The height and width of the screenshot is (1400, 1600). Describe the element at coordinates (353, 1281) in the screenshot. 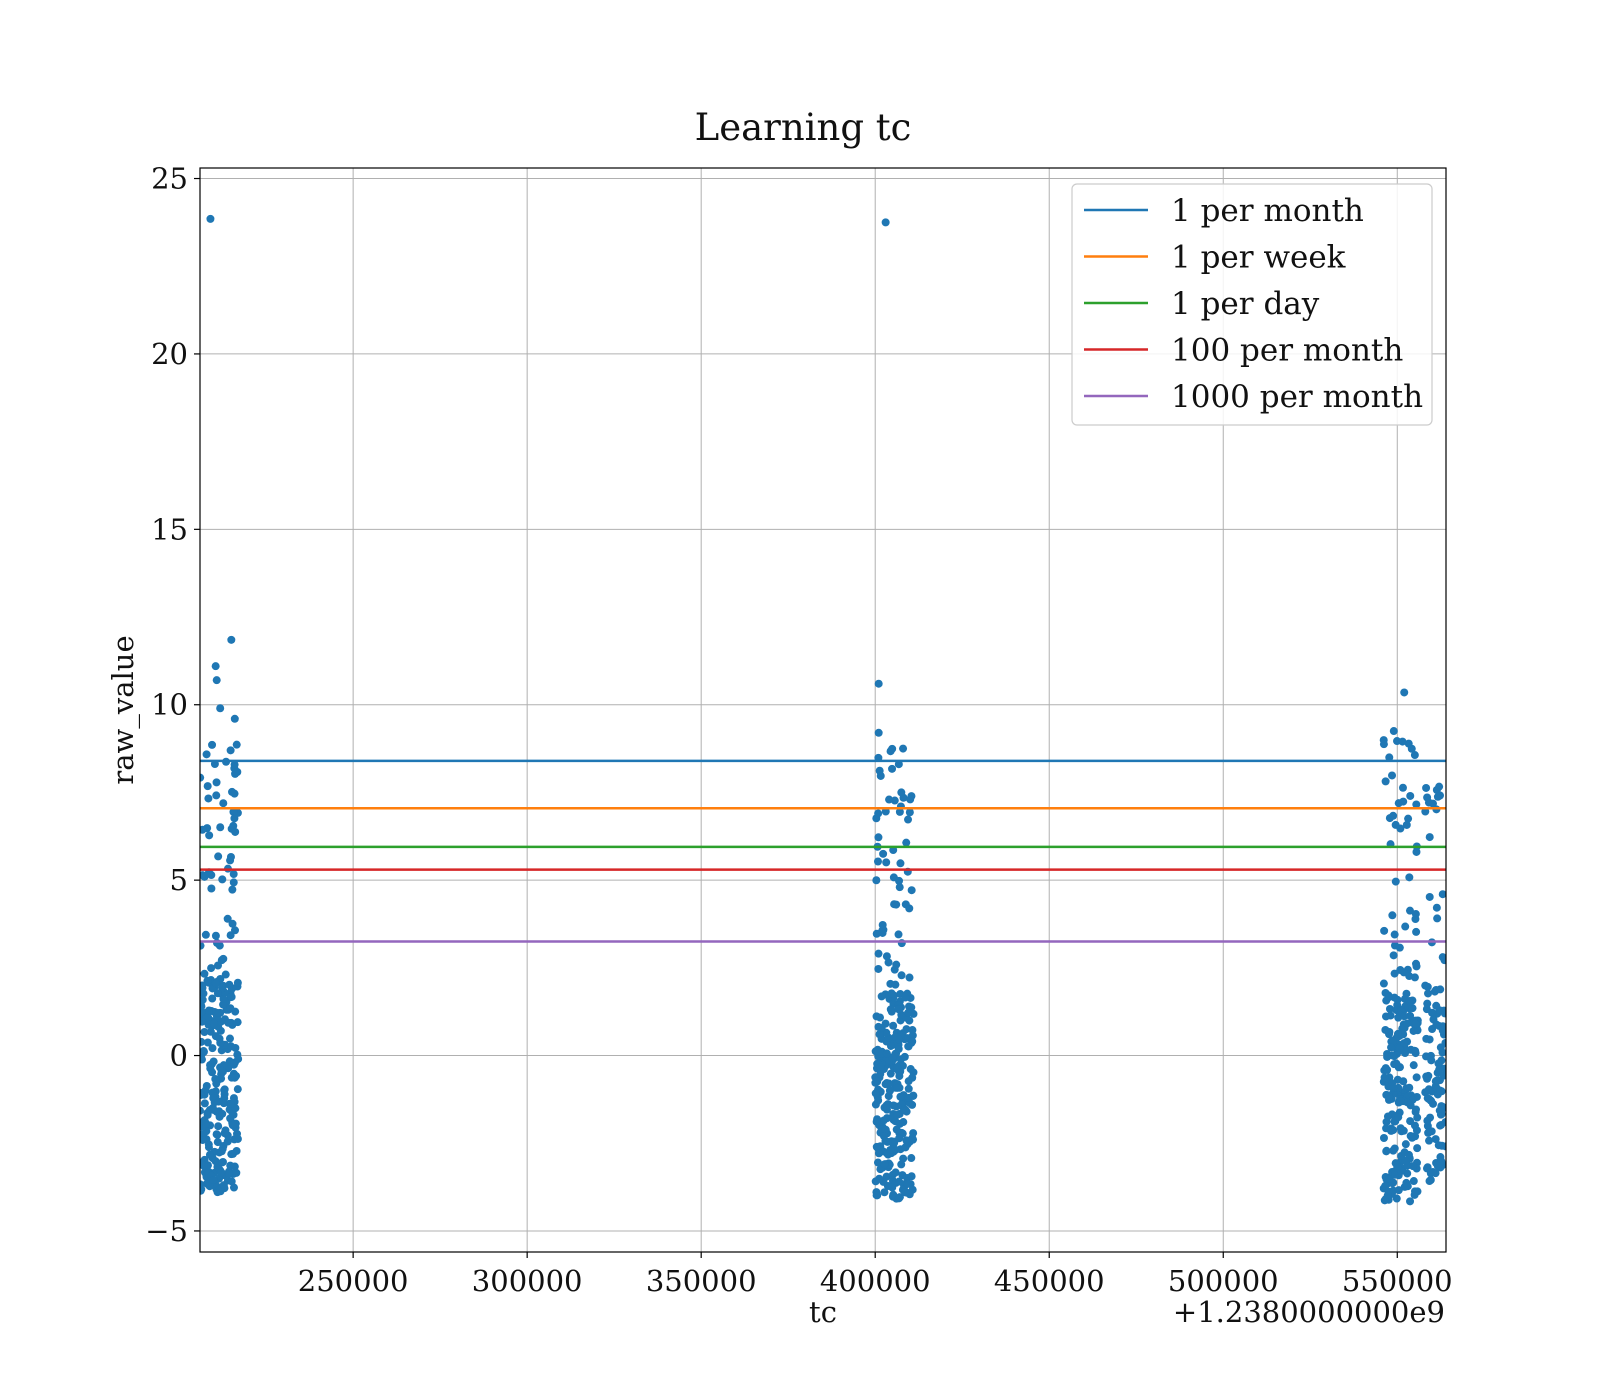

I see `x-tick-label: 250000` at that location.